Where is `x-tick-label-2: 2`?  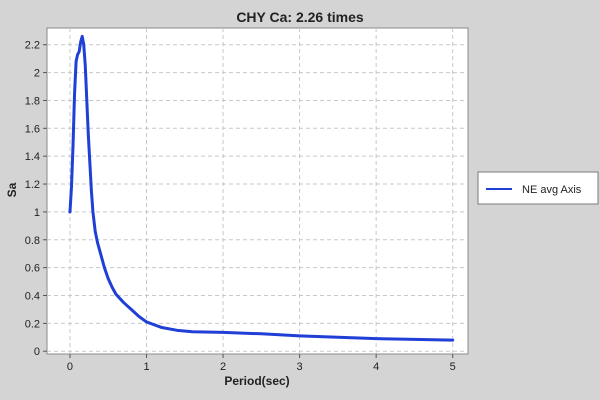 x-tick-label-2: 2 is located at coordinates (223, 367).